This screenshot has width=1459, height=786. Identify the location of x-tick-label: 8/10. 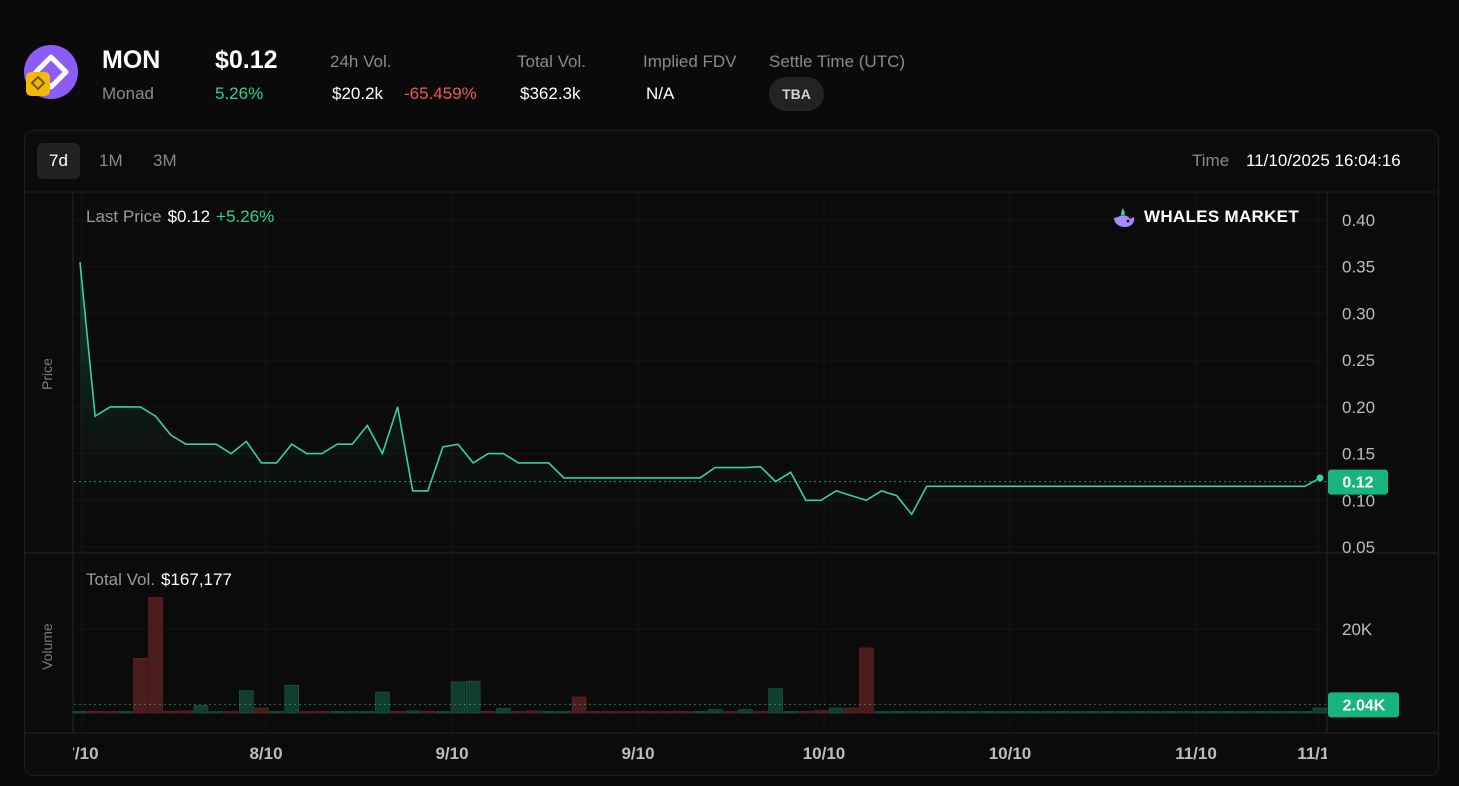
(265, 753).